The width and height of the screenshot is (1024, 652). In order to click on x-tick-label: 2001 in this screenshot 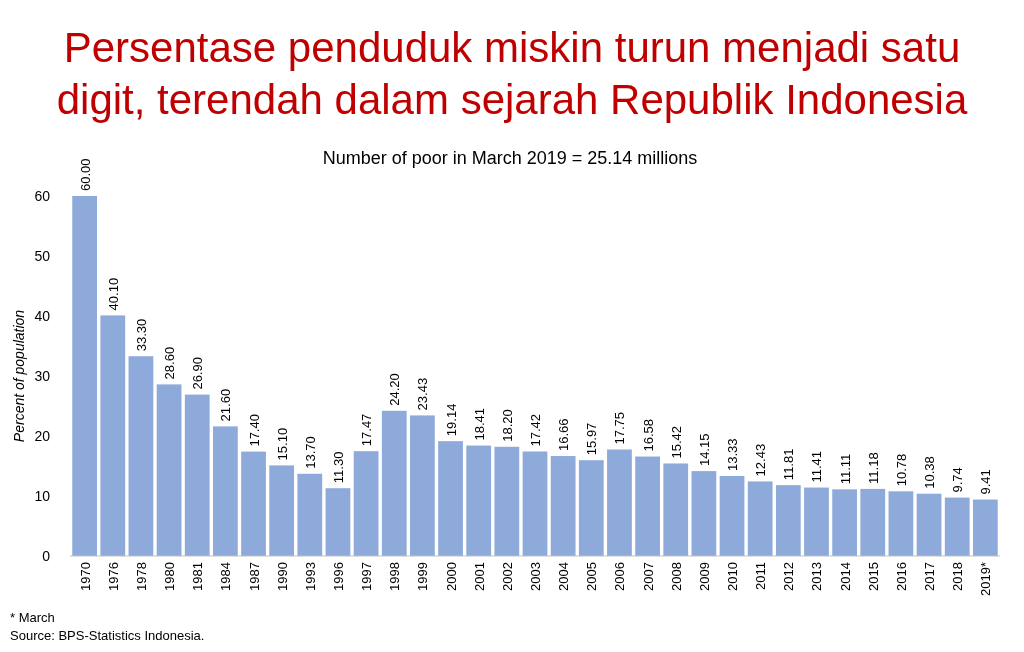, I will do `click(479, 576)`.